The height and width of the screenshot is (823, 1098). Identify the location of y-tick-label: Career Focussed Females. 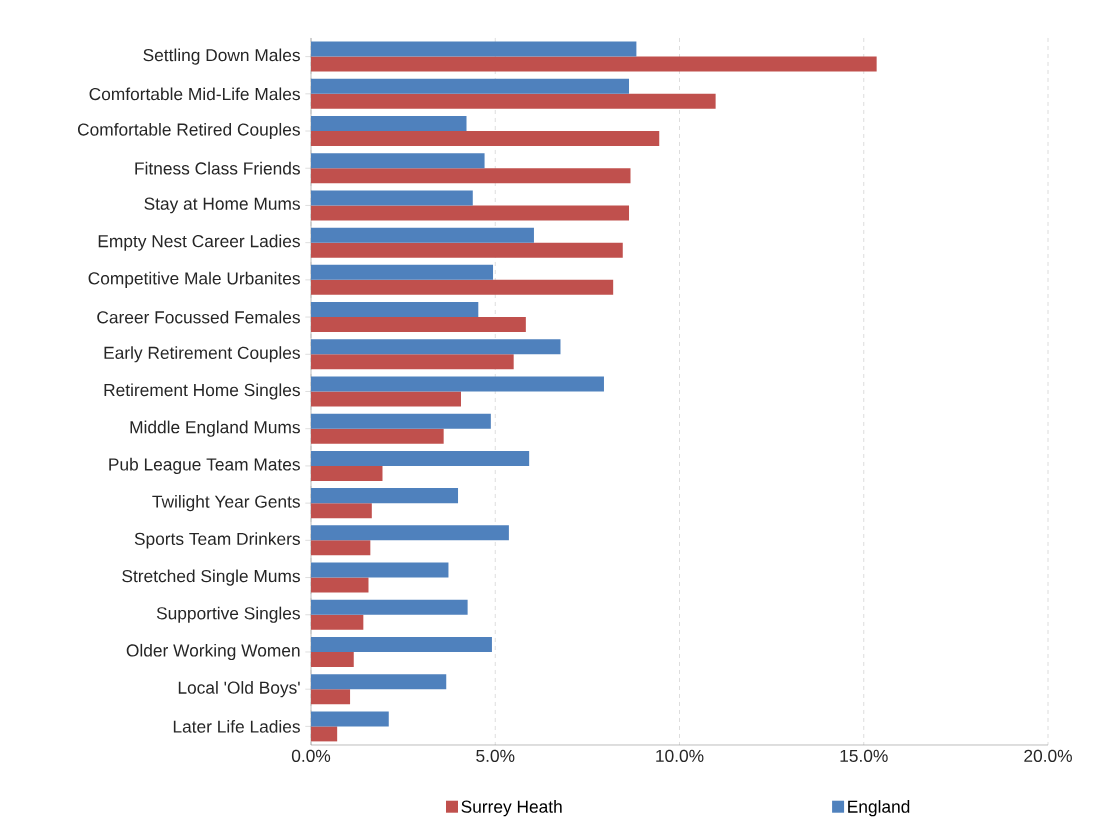
(198, 317).